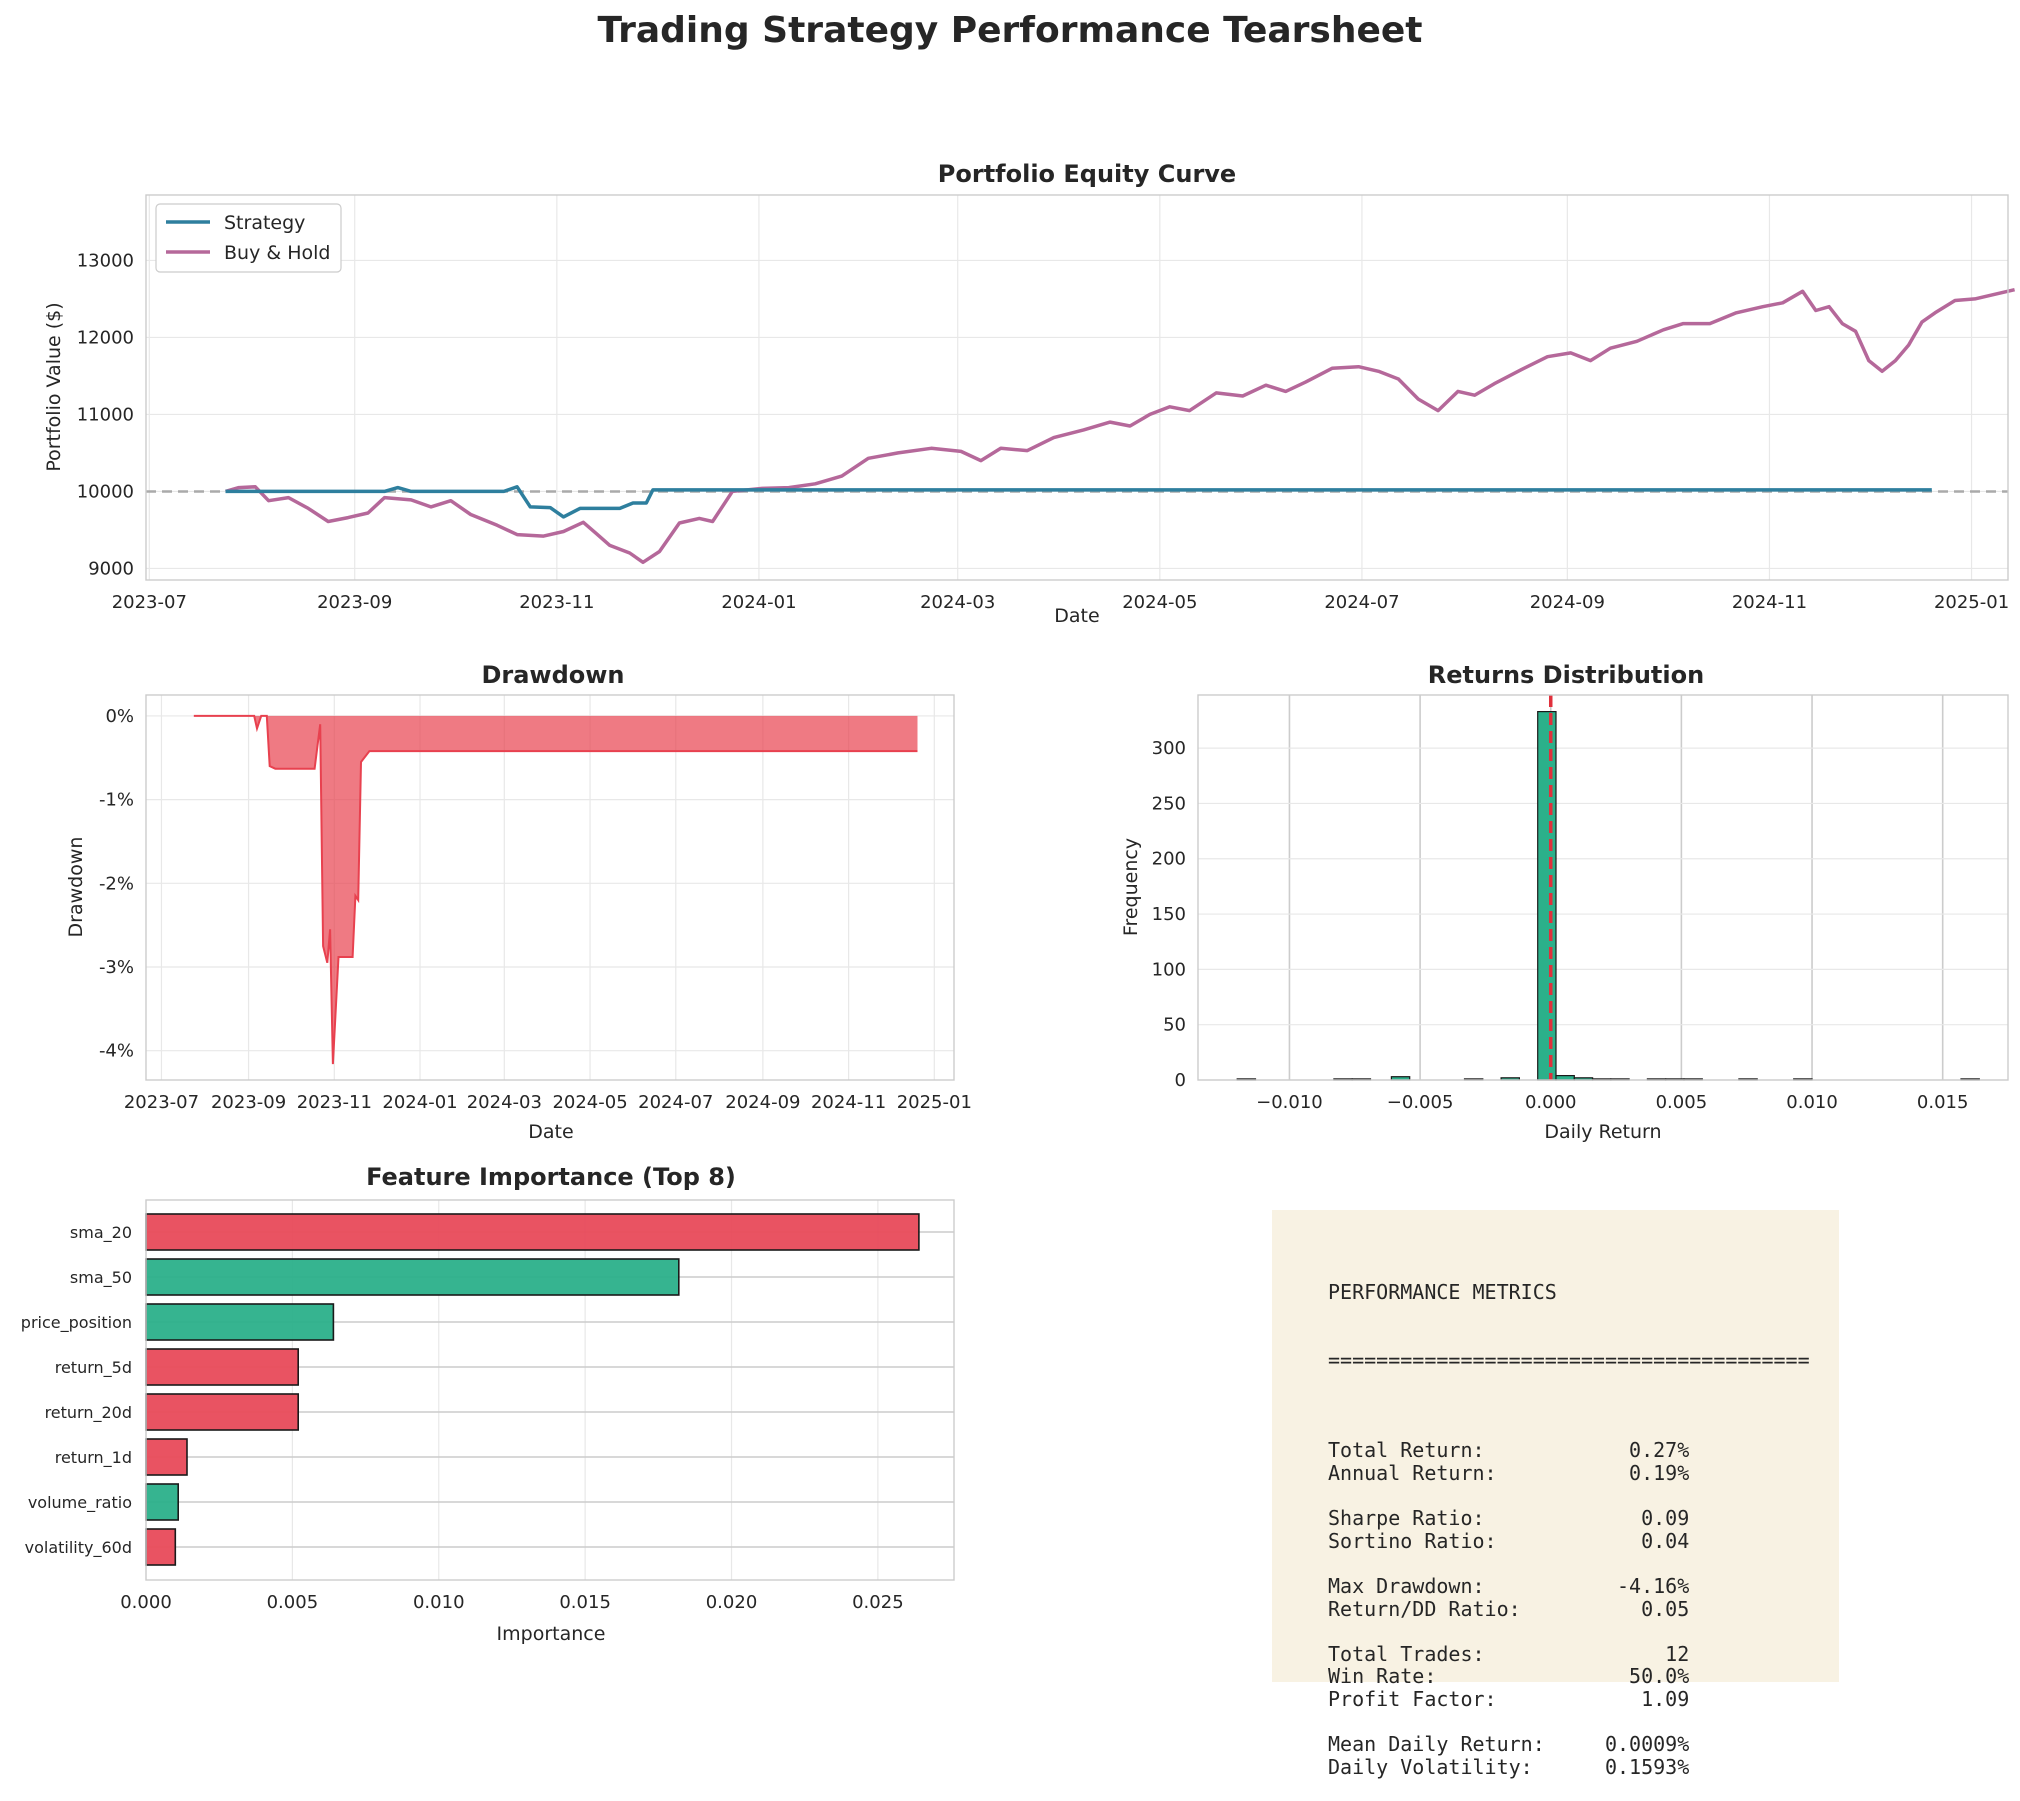 This screenshot has height=1801, width=2020. I want to click on feature-xtick: 0.000, so click(146, 1602).